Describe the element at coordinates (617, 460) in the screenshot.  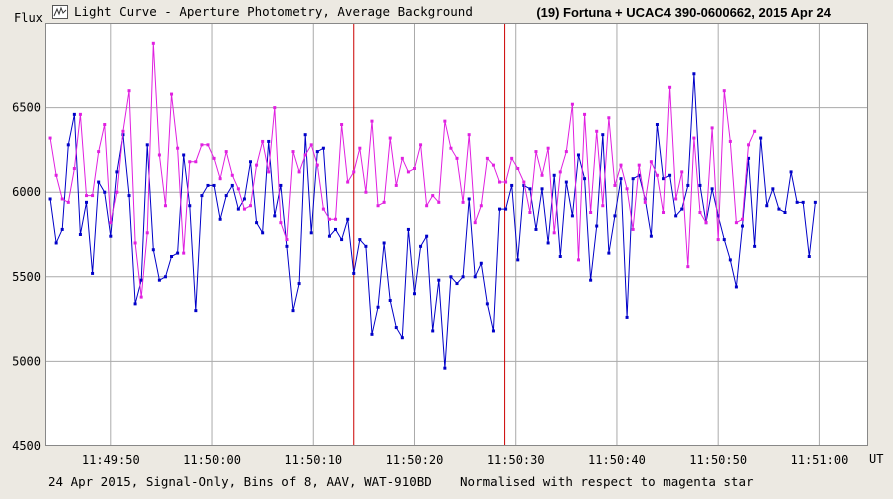
I see `x-tick-label: 11:50:40` at that location.